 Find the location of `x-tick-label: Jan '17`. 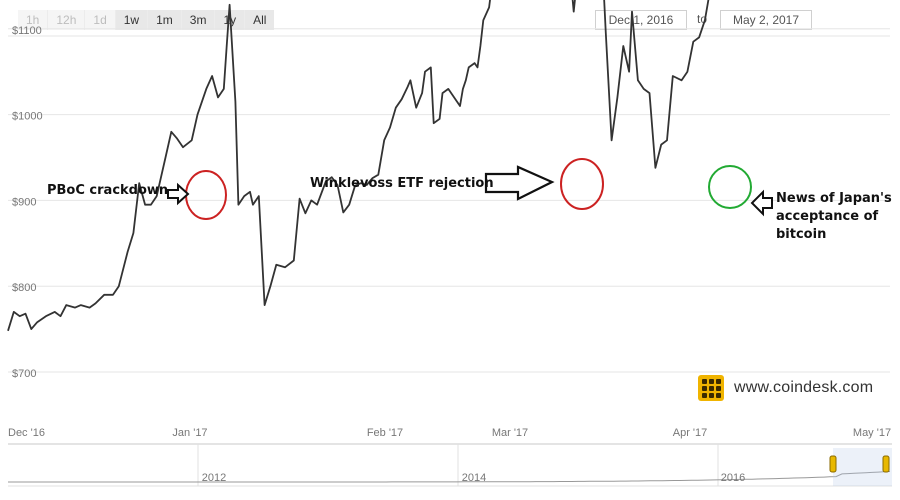

x-tick-label: Jan '17 is located at coordinates (189, 433).